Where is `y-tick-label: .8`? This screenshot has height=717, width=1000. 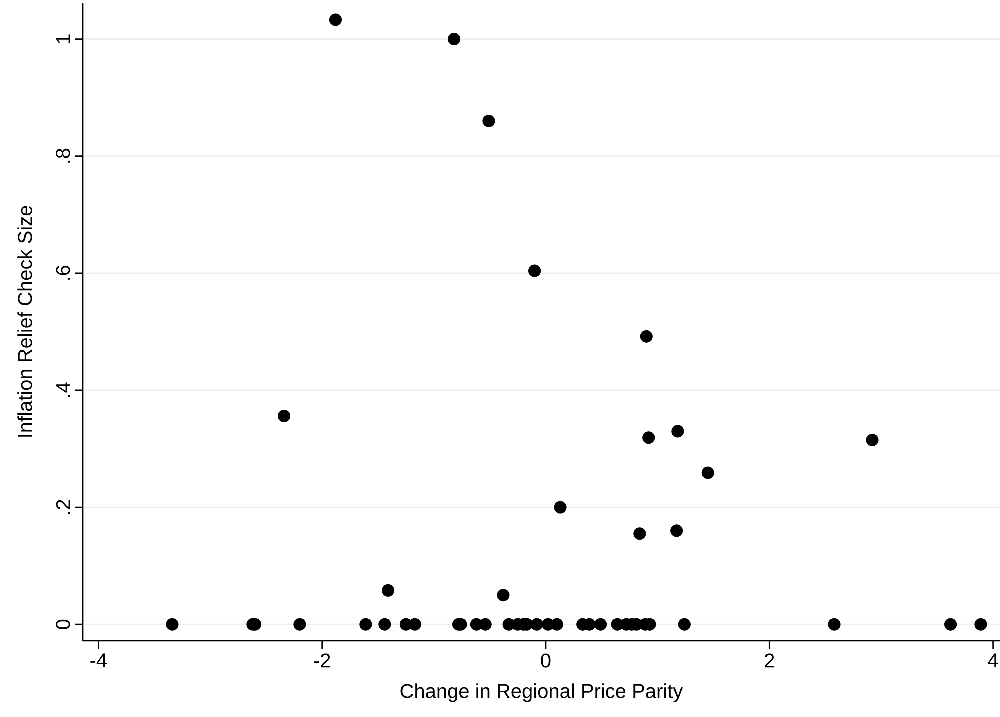
y-tick-label: .8 is located at coordinates (63, 155).